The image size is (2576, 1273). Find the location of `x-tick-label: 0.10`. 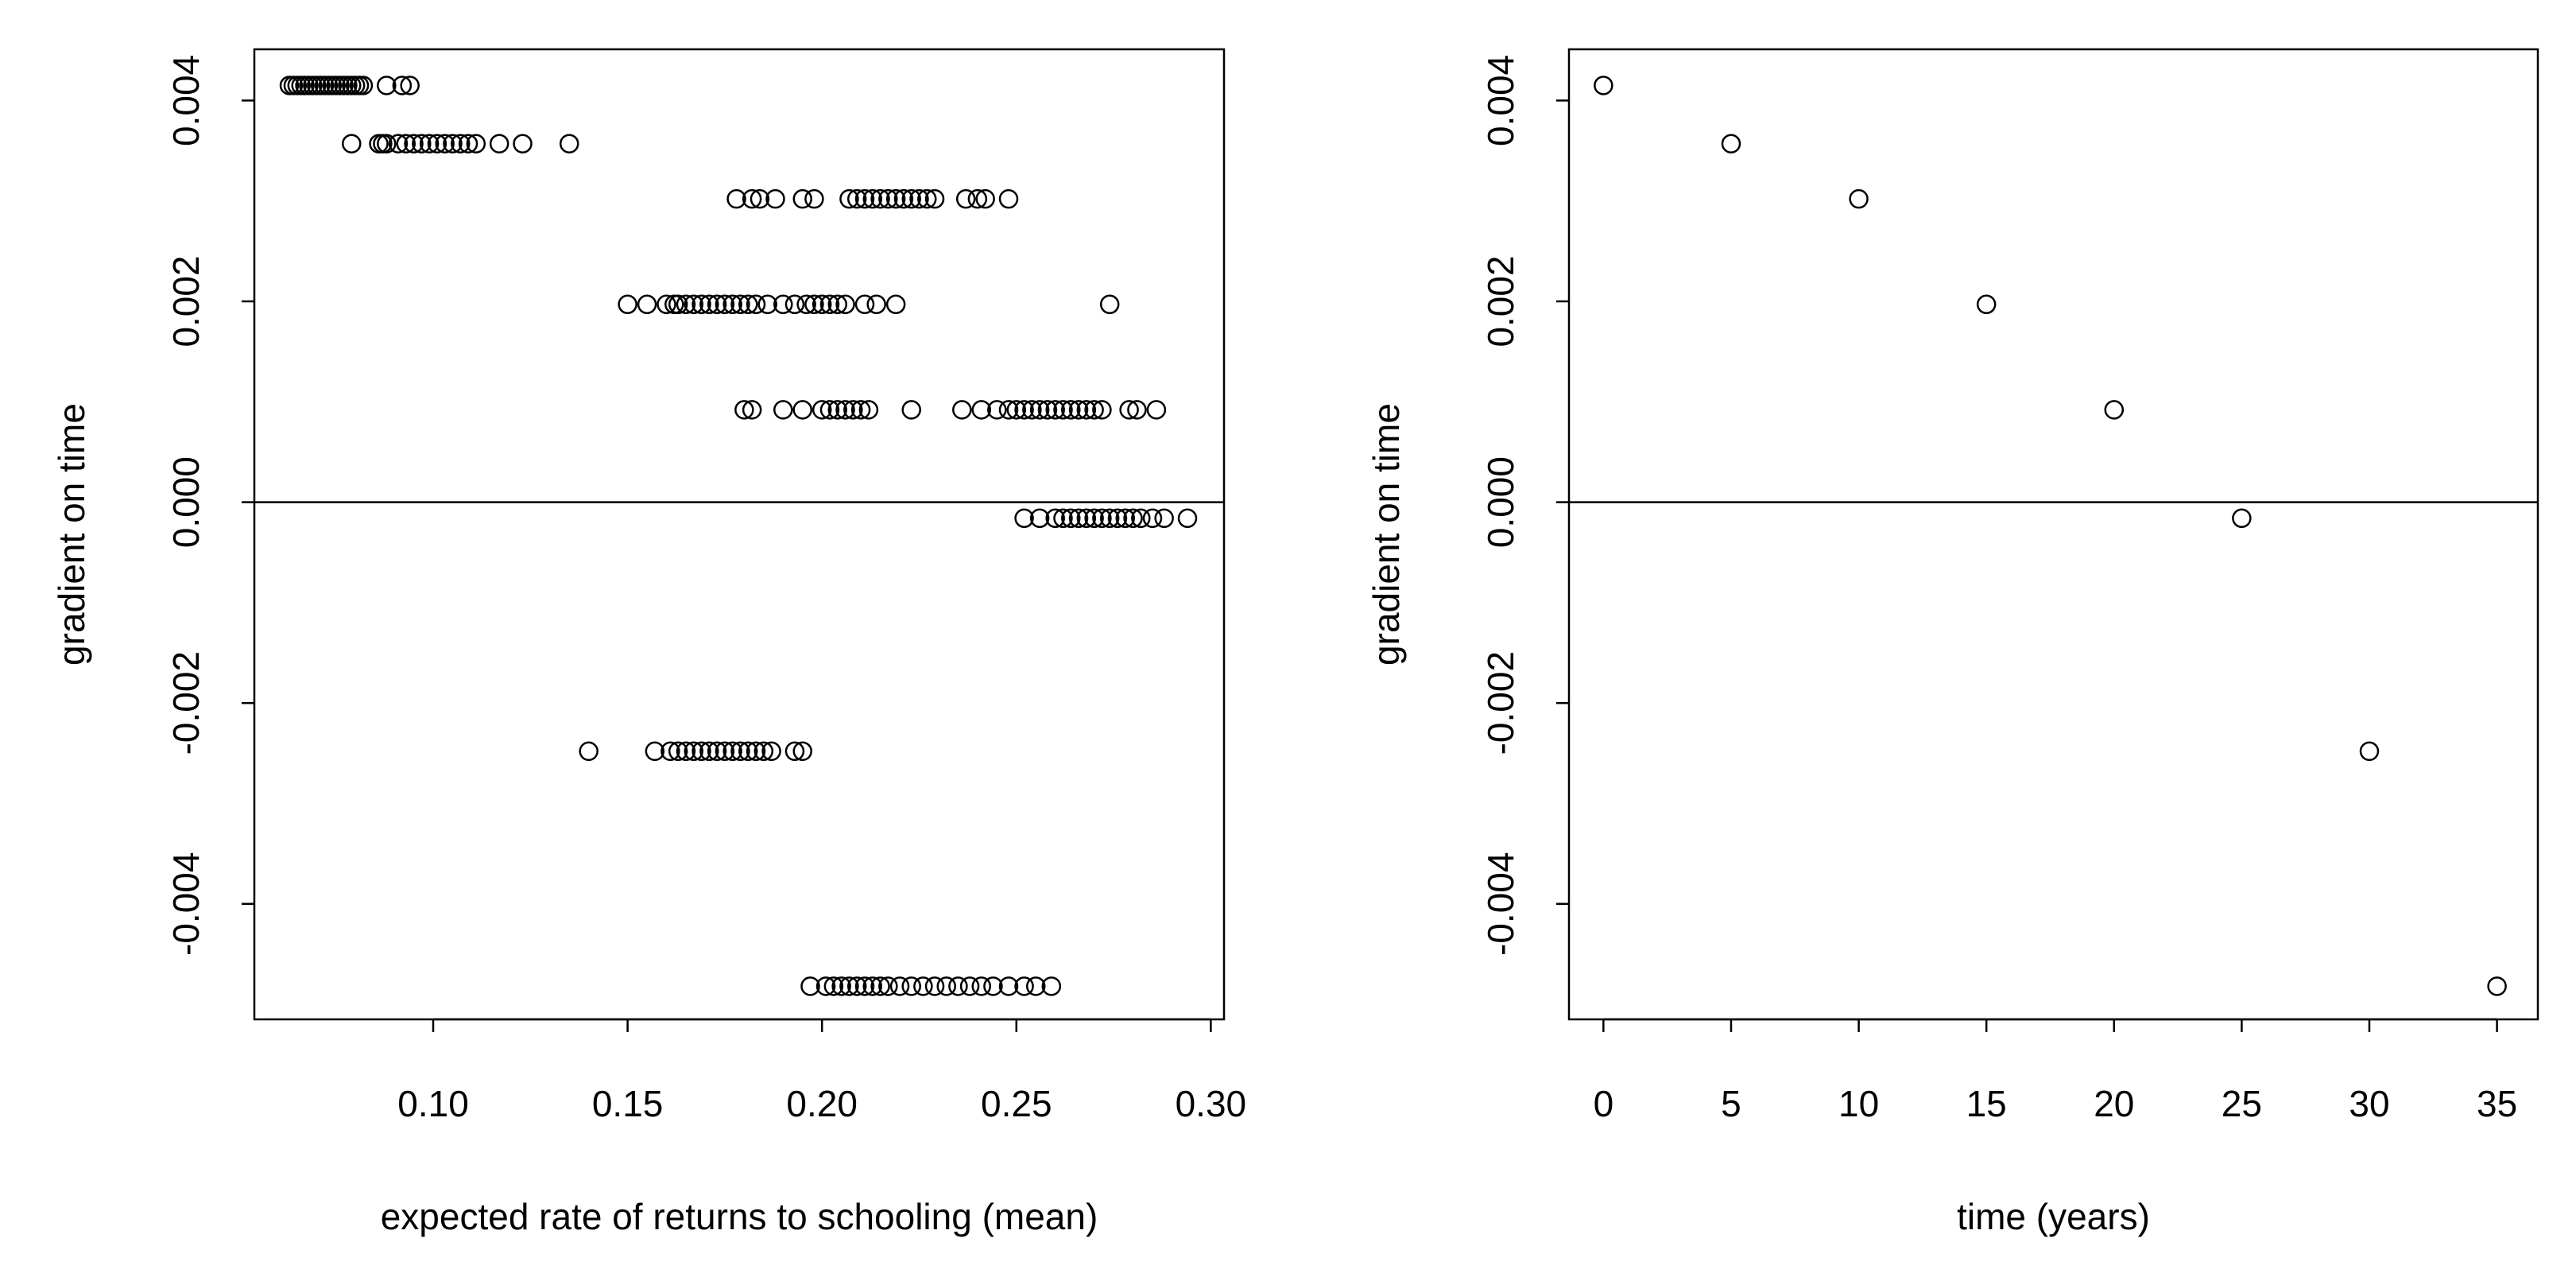

x-tick-label: 0.10 is located at coordinates (433, 1103).